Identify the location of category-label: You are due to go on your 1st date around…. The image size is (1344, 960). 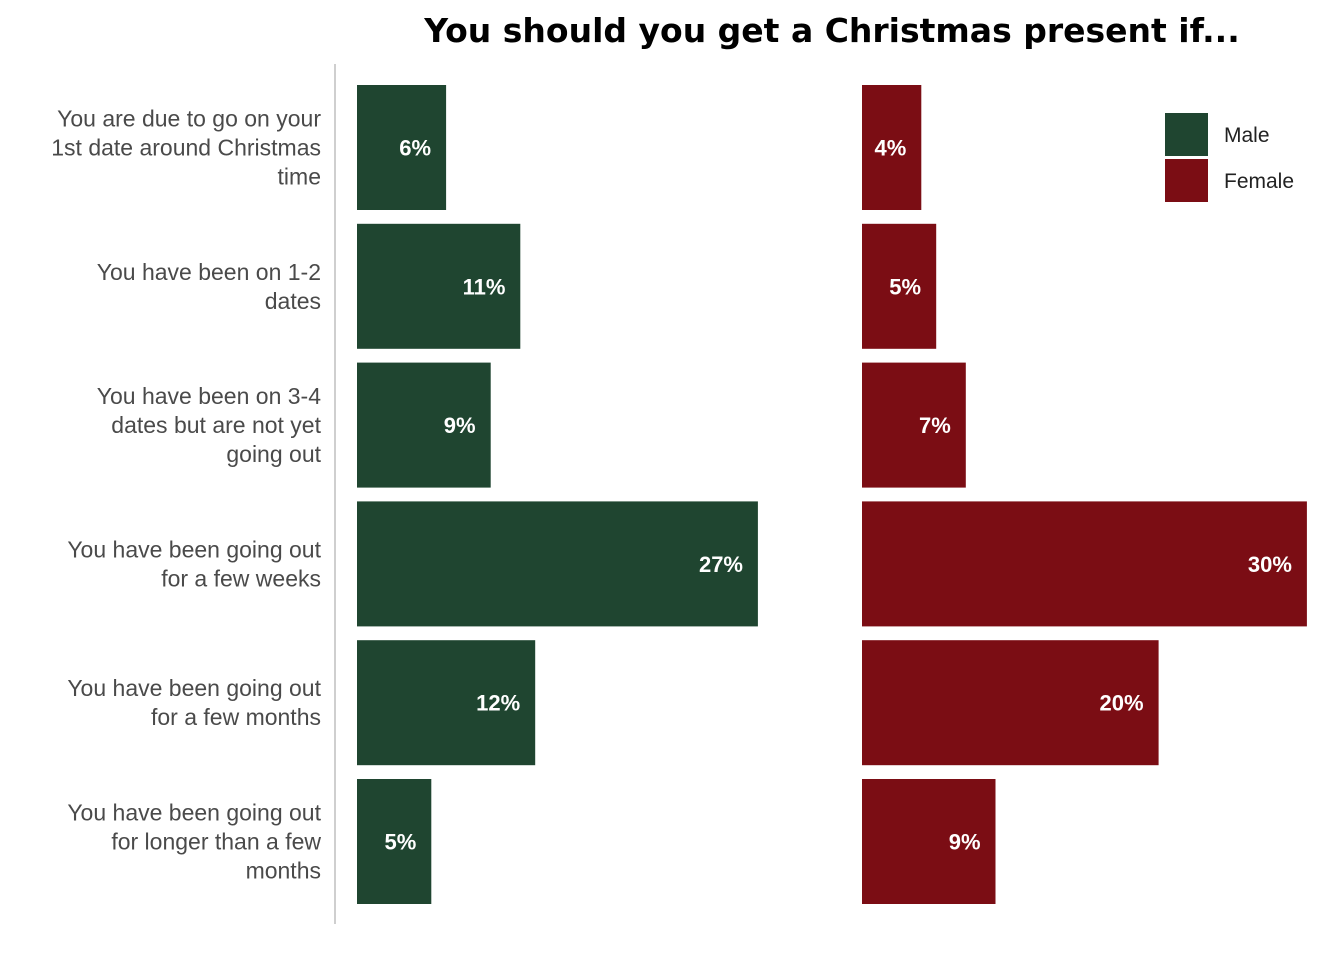
(186, 148).